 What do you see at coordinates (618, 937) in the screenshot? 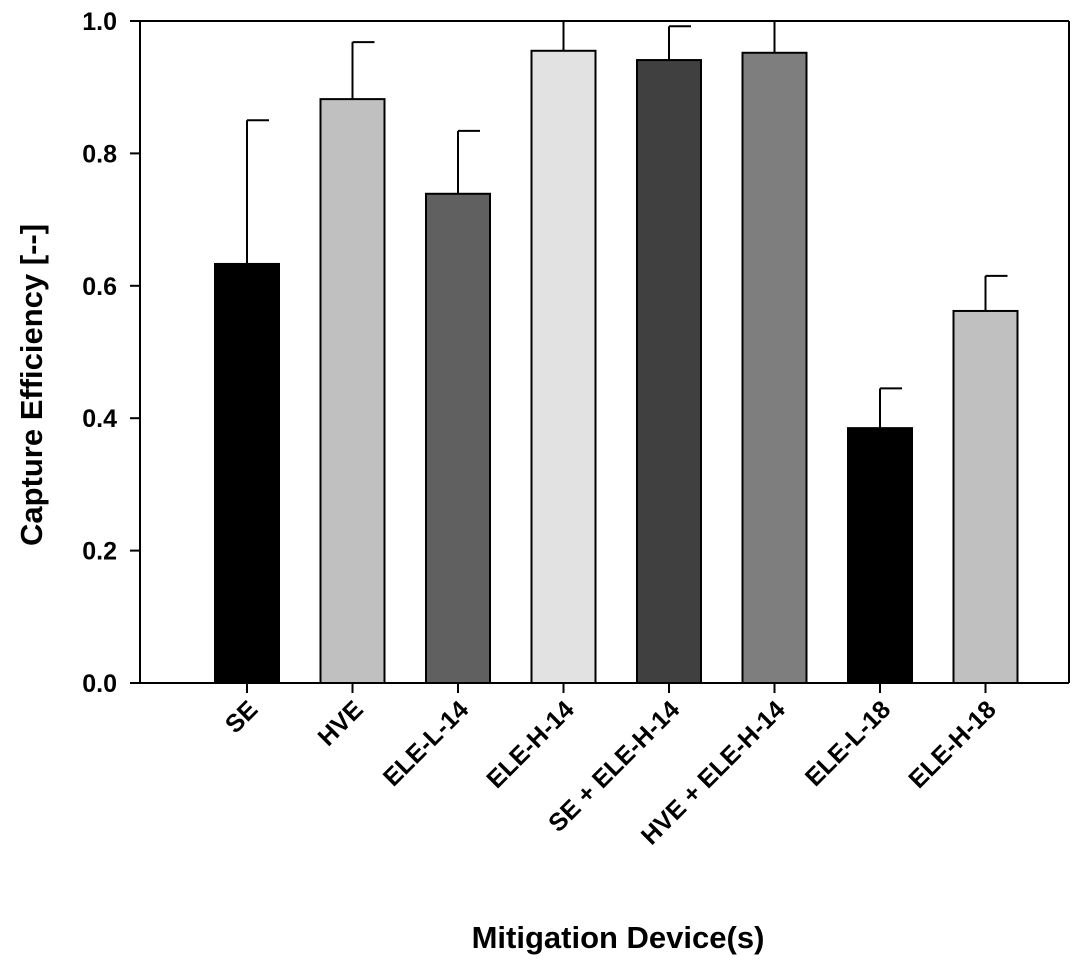
I see `x-axis-title: Mitigation Device(s)` at bounding box center [618, 937].